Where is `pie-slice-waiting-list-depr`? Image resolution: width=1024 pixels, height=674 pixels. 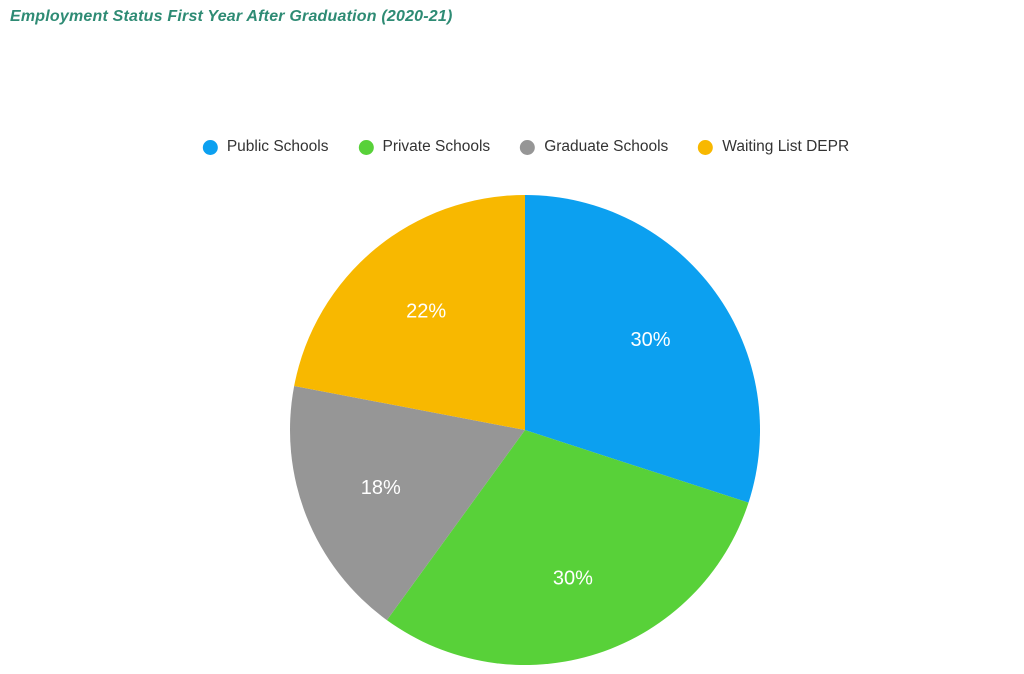
pie-slice-waiting-list-depr is located at coordinates (409, 312).